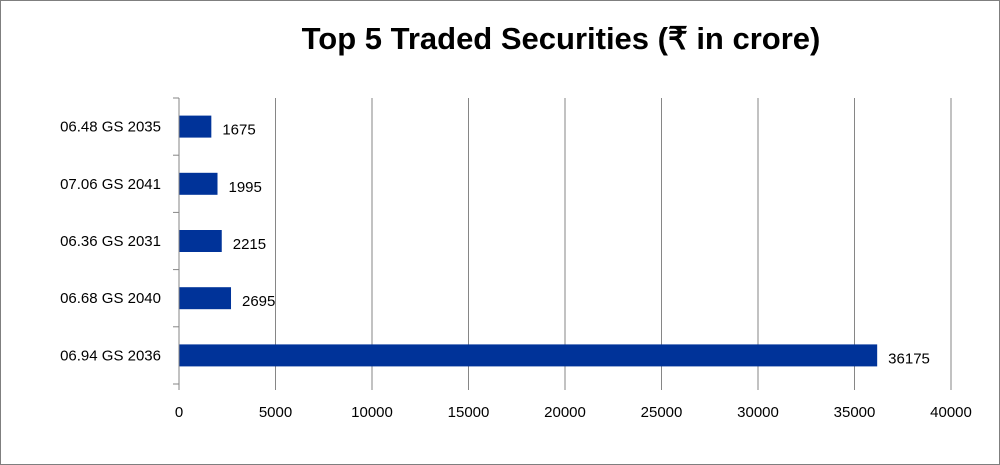 The width and height of the screenshot is (1000, 465). I want to click on x-tick-label: 10000, so click(372, 412).